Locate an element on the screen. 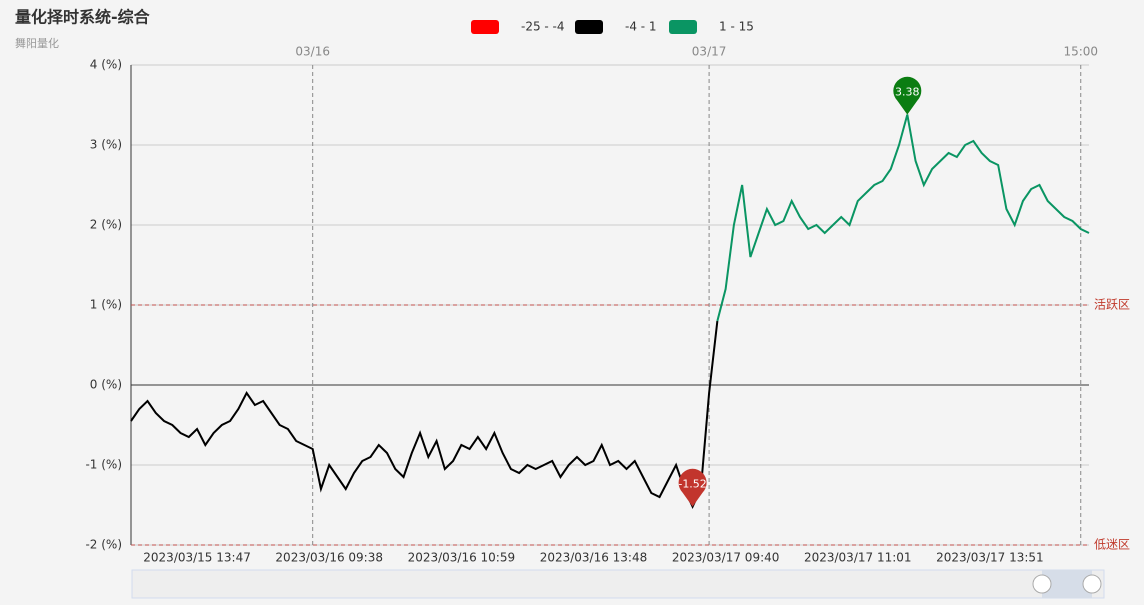 The height and width of the screenshot is (605, 1144). mark-pin-label: -1.52 is located at coordinates (692, 484).